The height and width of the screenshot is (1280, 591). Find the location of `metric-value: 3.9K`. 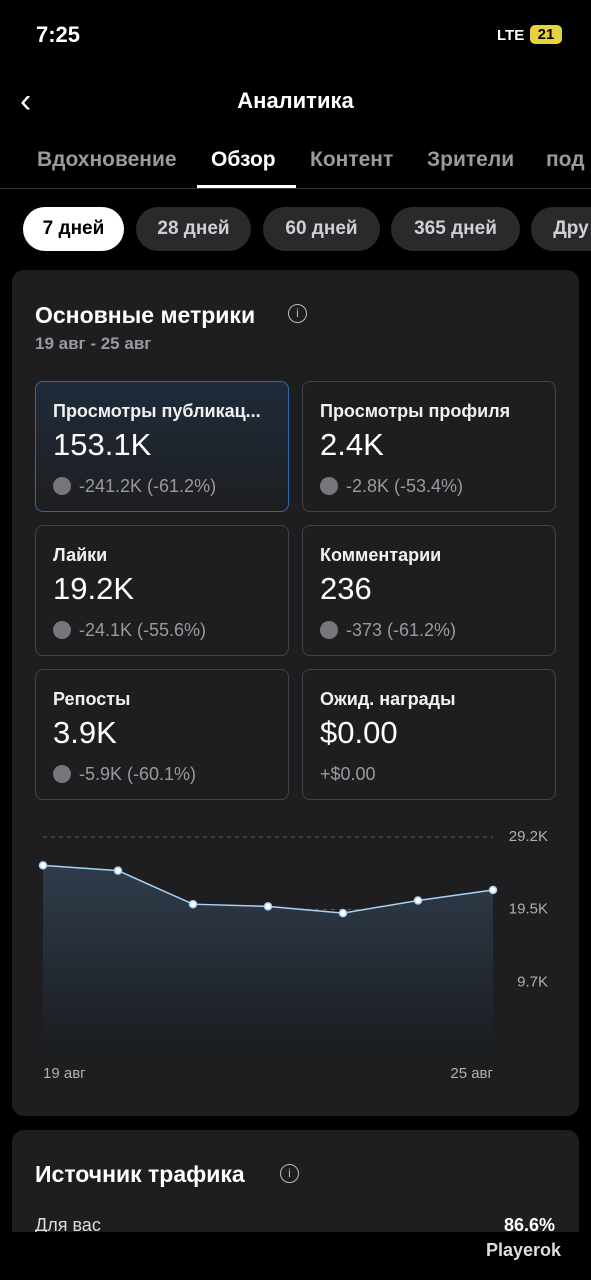

metric-value: 3.9K is located at coordinates (85, 732).